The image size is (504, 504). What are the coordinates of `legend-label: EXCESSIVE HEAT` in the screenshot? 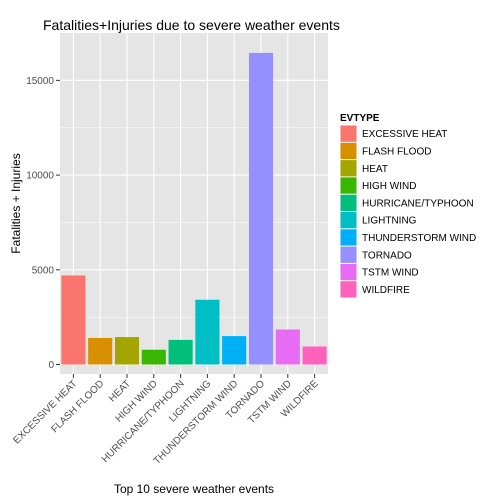 It's located at (404, 134).